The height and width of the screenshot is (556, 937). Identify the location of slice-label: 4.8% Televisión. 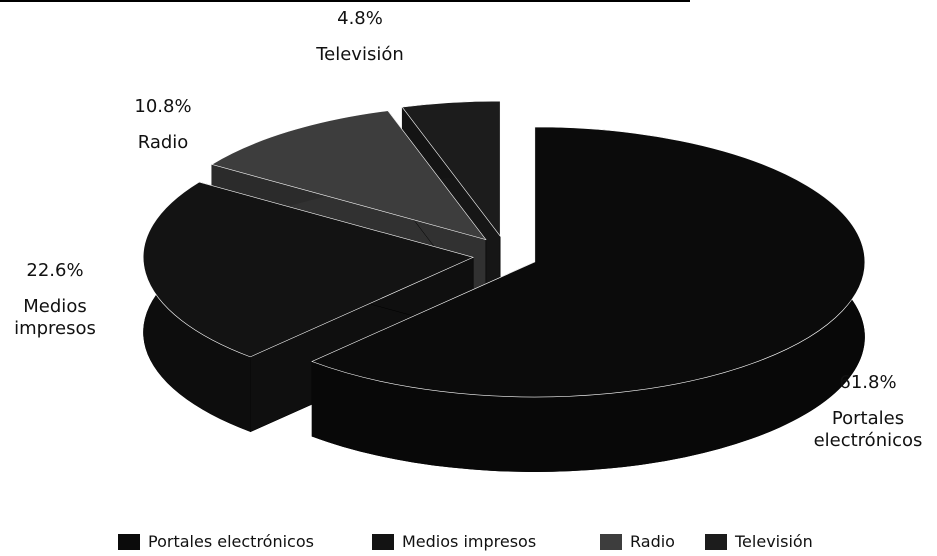
(360, 37).